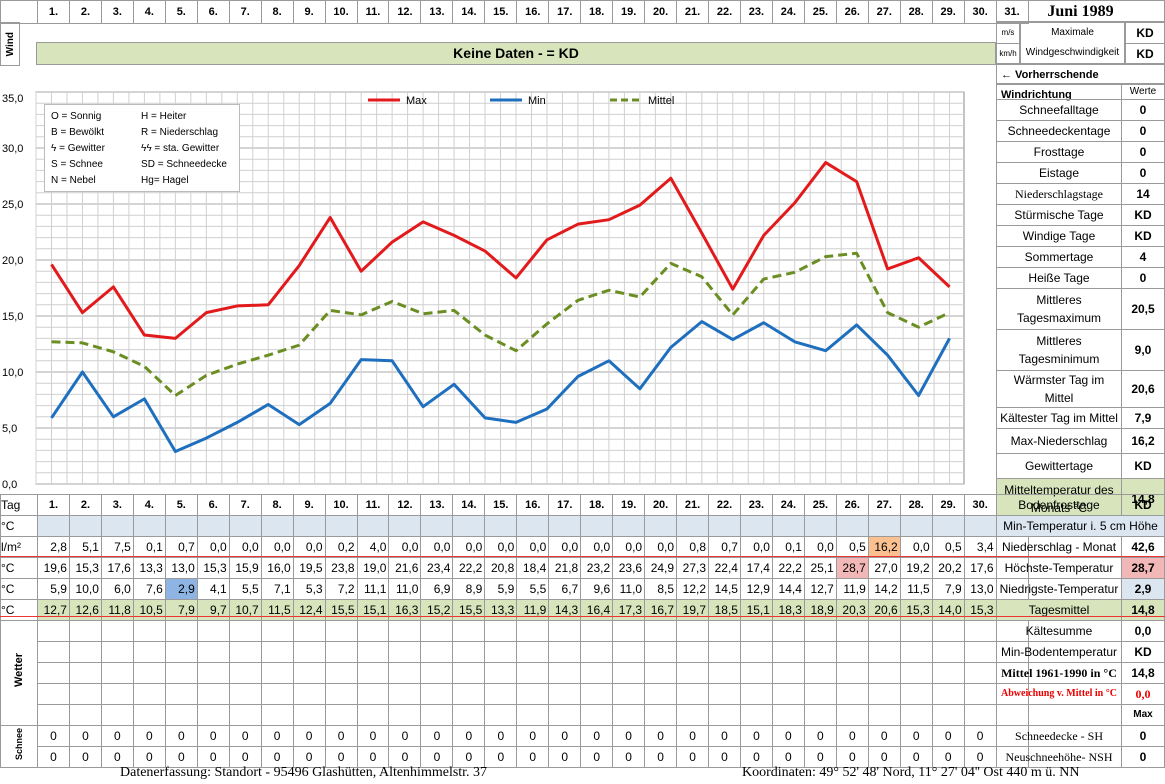 This screenshot has width=1165, height=784. I want to click on day-header-18: 18., so click(597, 505).